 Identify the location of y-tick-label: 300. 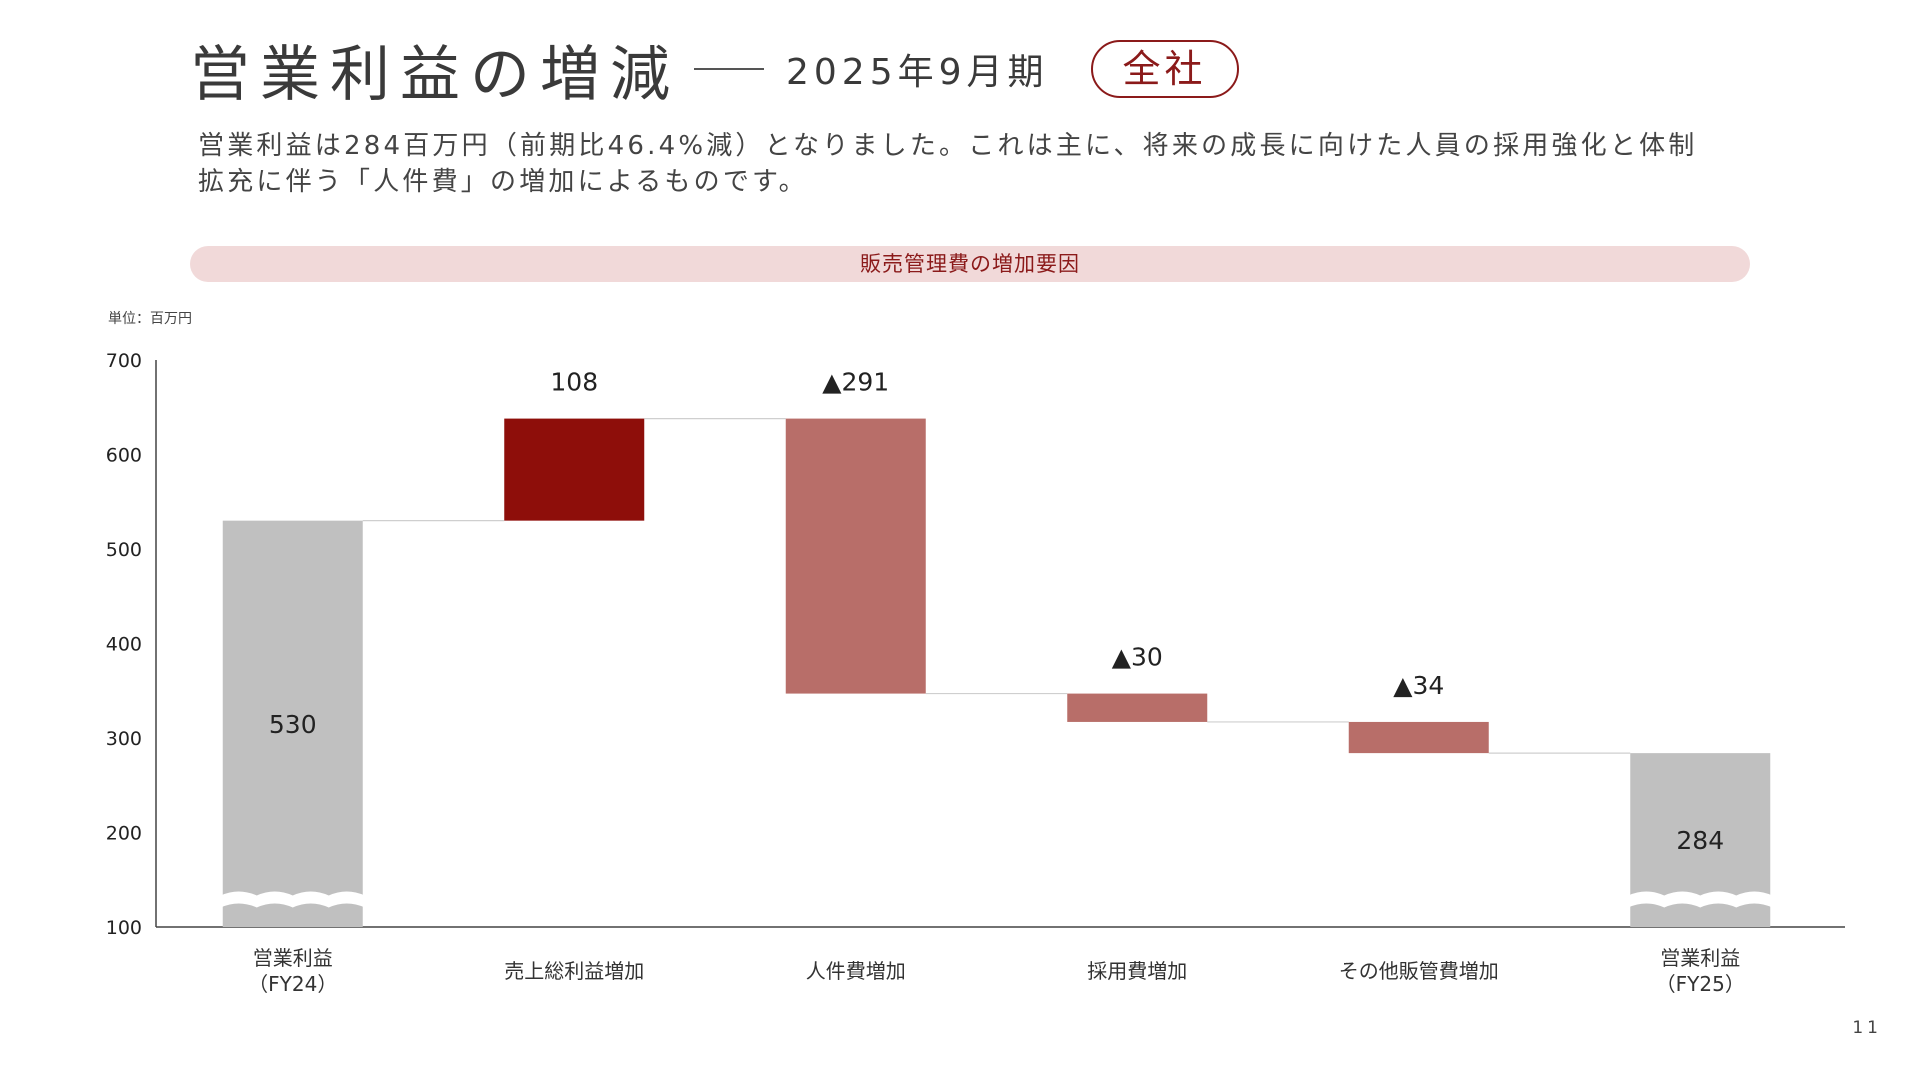
(124, 739).